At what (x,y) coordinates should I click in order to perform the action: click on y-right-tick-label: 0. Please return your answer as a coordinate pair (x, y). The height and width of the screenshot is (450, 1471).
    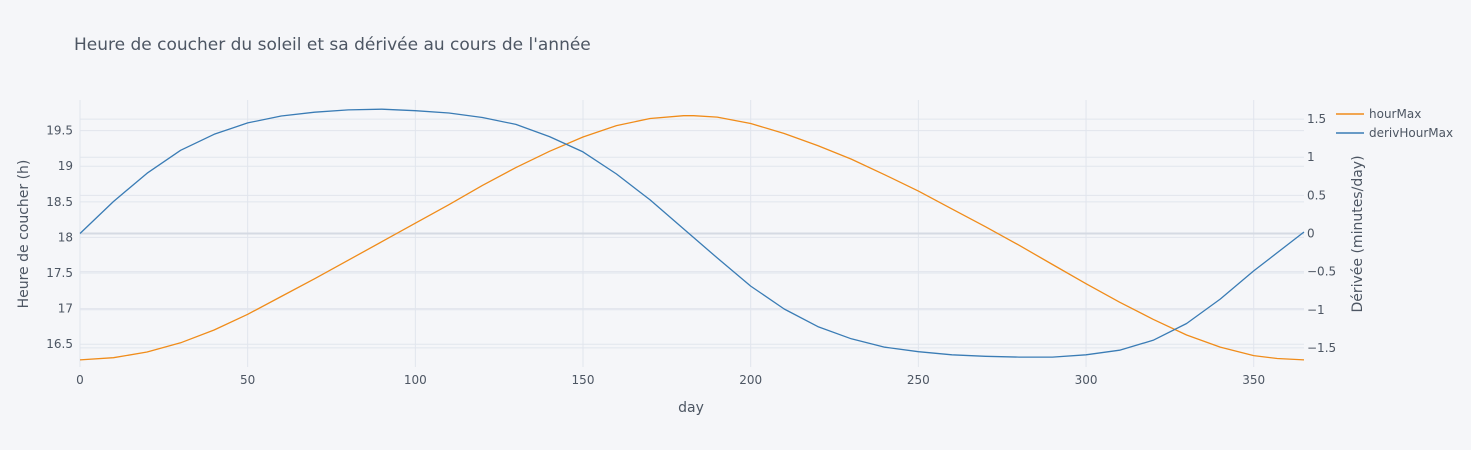
    Looking at the image, I should click on (1311, 234).